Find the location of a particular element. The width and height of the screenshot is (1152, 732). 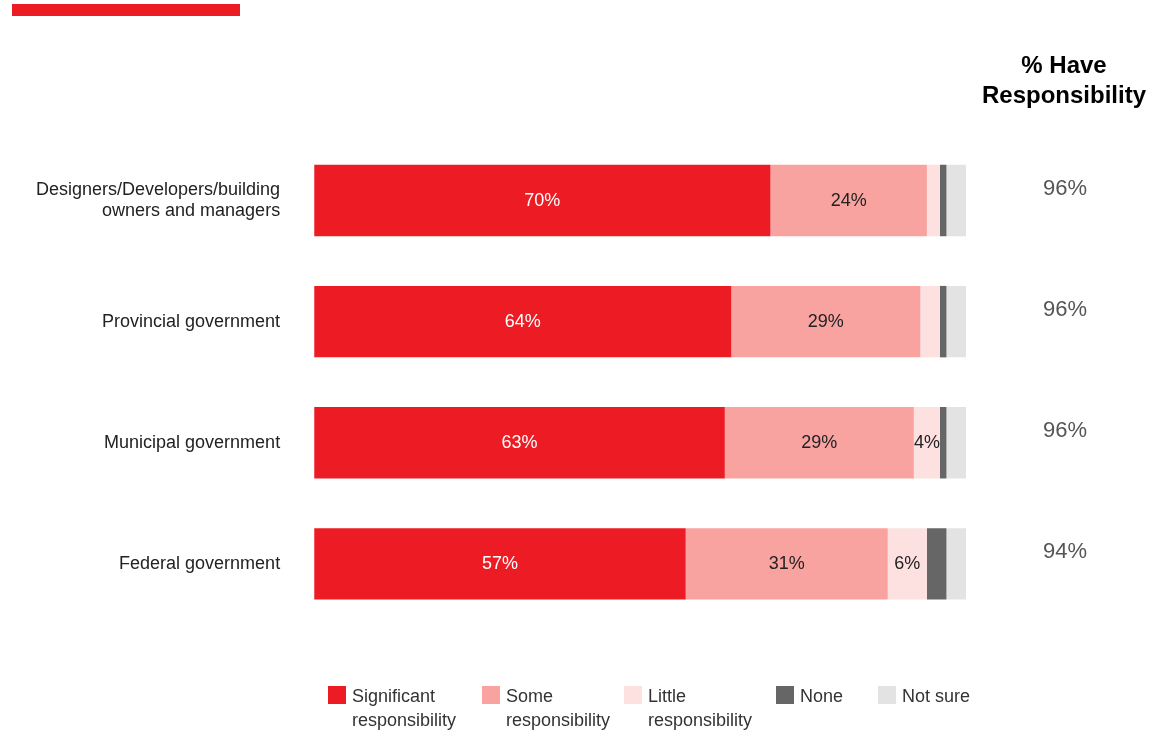

data-label: 6% is located at coordinates (907, 562).